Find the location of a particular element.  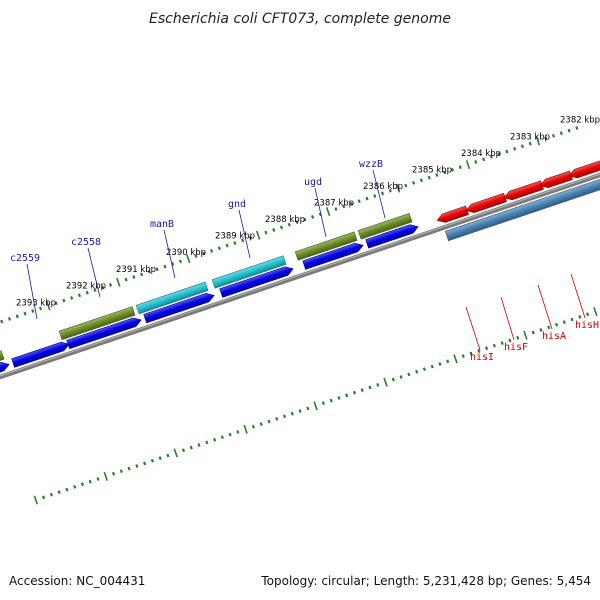

ruler-label: 2388 kbp is located at coordinates (285, 220).